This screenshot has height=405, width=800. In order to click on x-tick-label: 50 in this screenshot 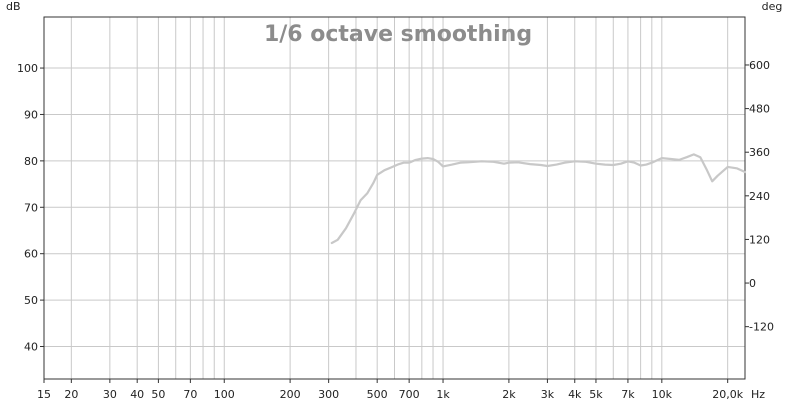, I will do `click(158, 394)`.